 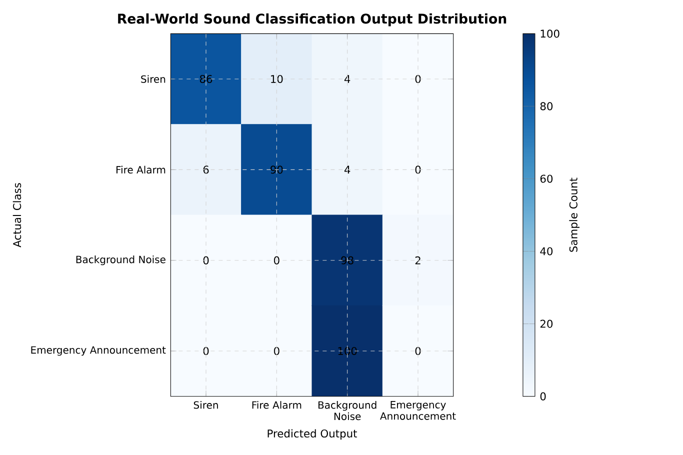 I want to click on color-bar-label: 40, so click(x=546, y=251).